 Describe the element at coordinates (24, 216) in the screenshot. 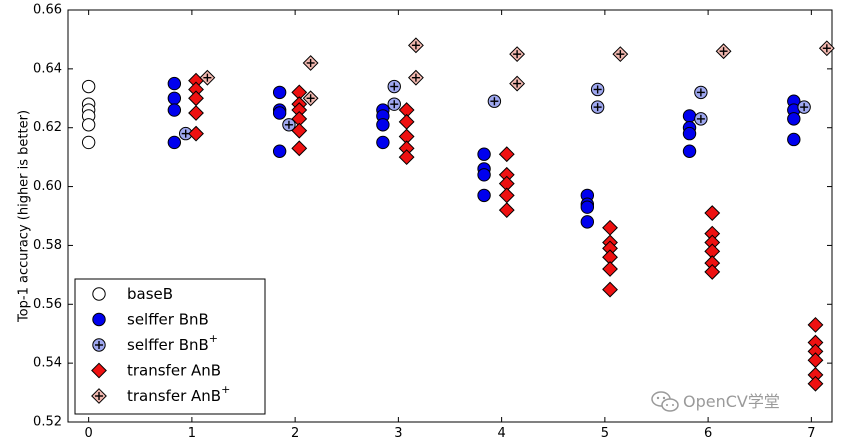

I see `y-axis-label: Top-1 accuracy (higher is better)` at that location.